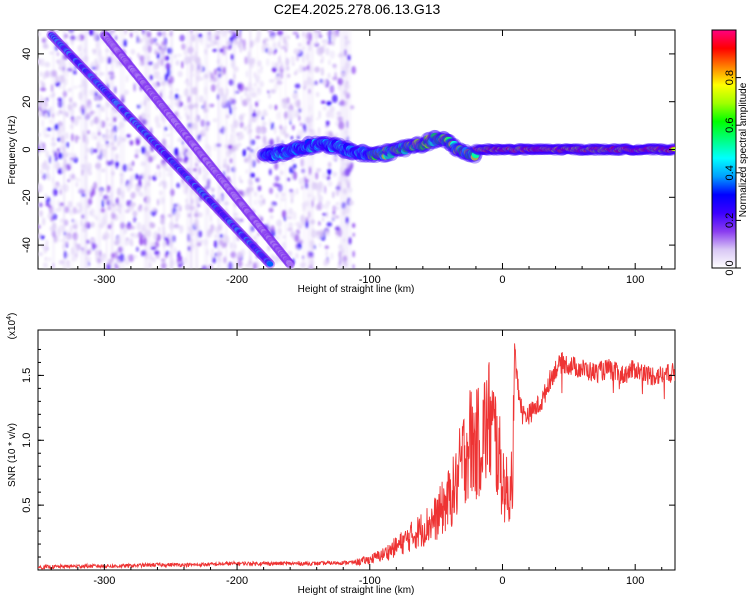  What do you see at coordinates (27, 102) in the screenshot?
I see `spectrogram-ytick: 20` at bounding box center [27, 102].